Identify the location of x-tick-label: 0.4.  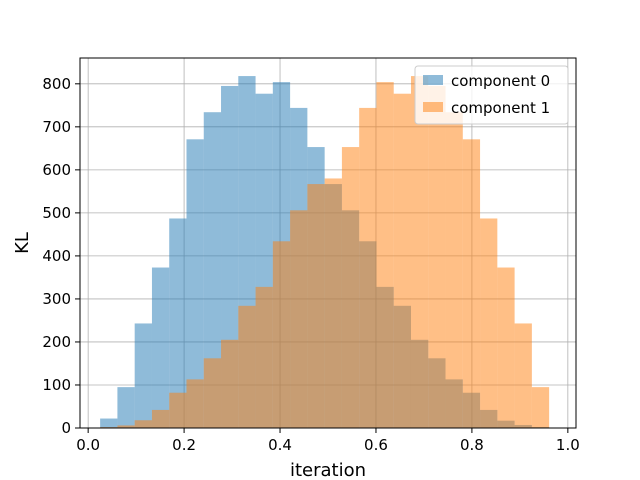
(280, 445).